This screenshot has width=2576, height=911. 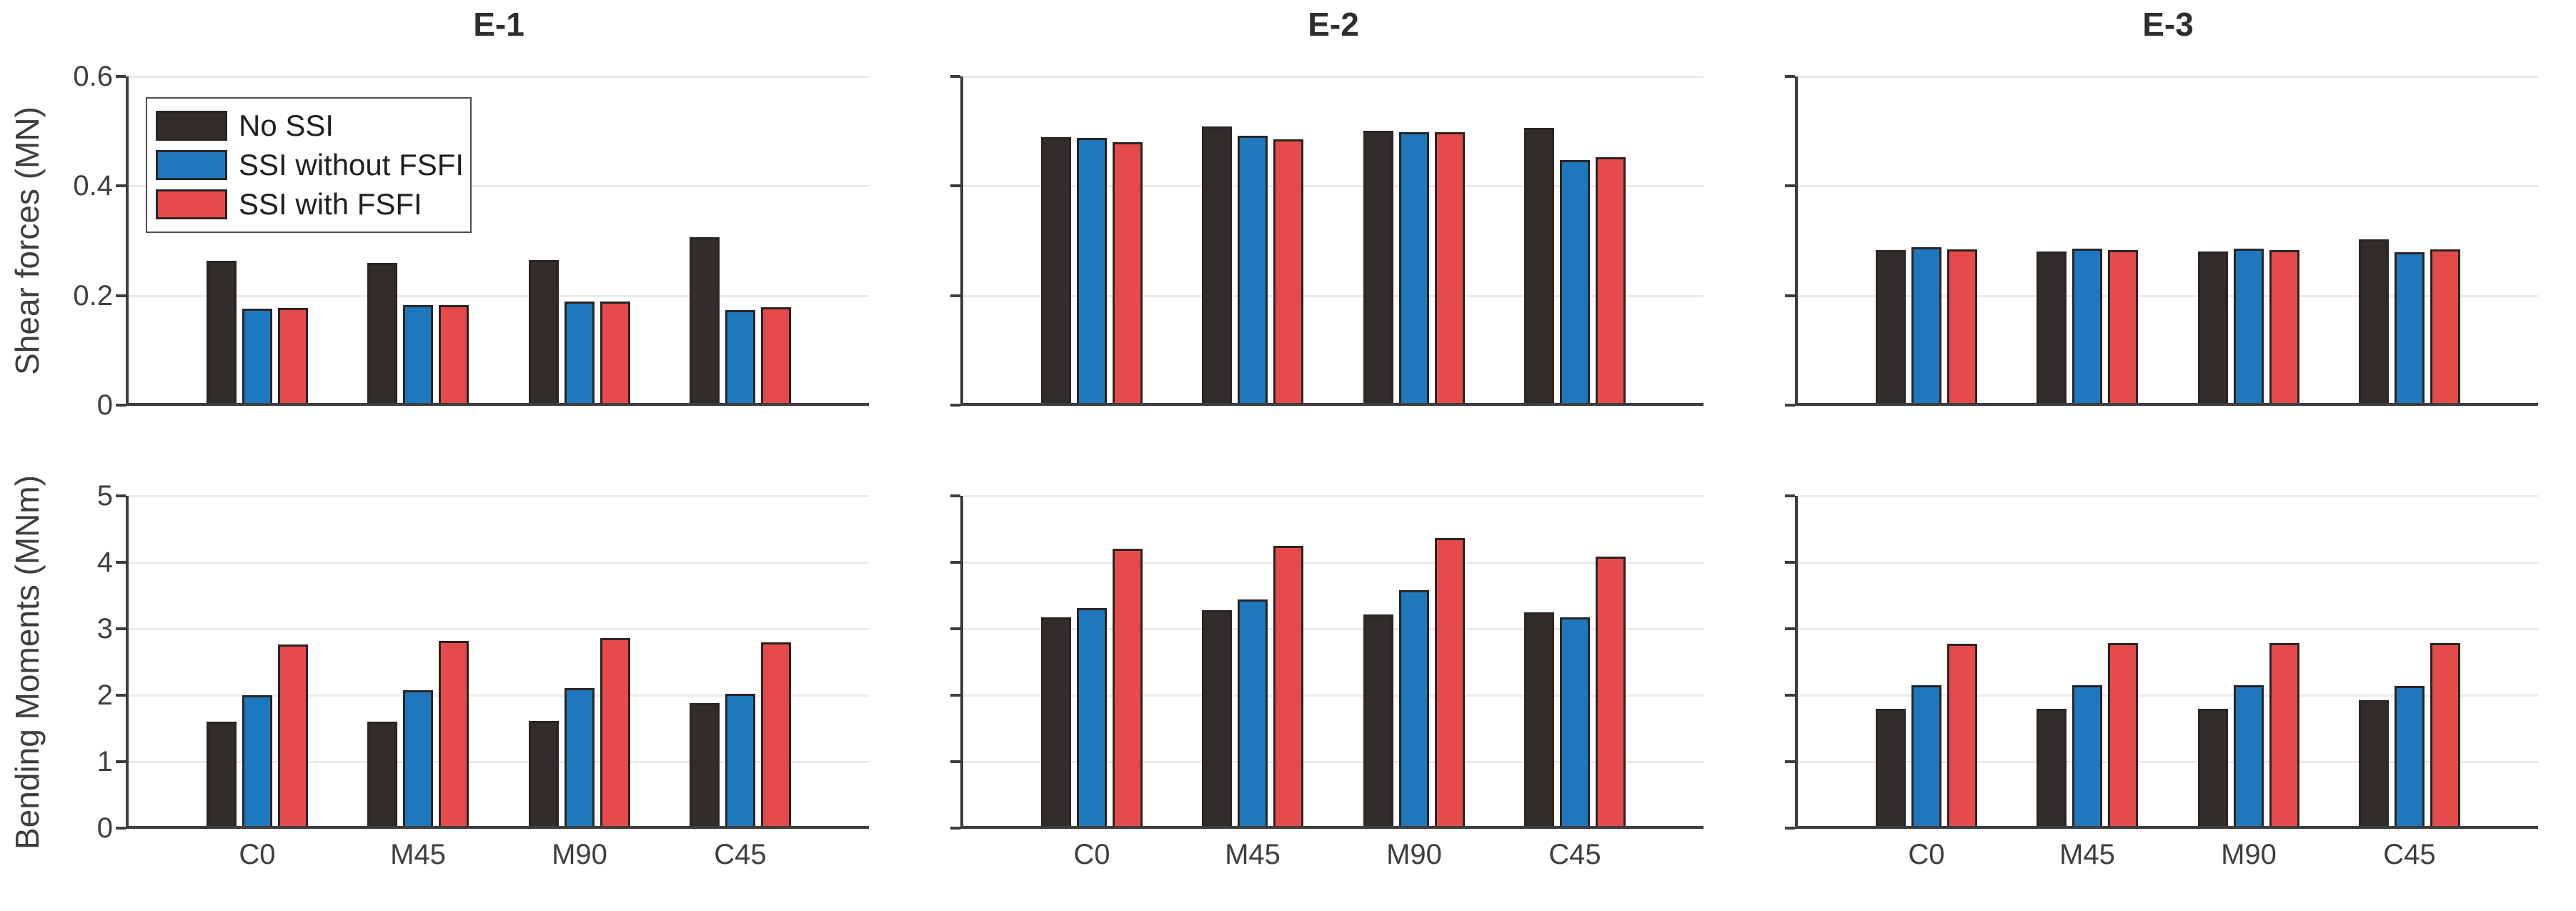 I want to click on y-tick-label: 4, so click(x=104, y=562).